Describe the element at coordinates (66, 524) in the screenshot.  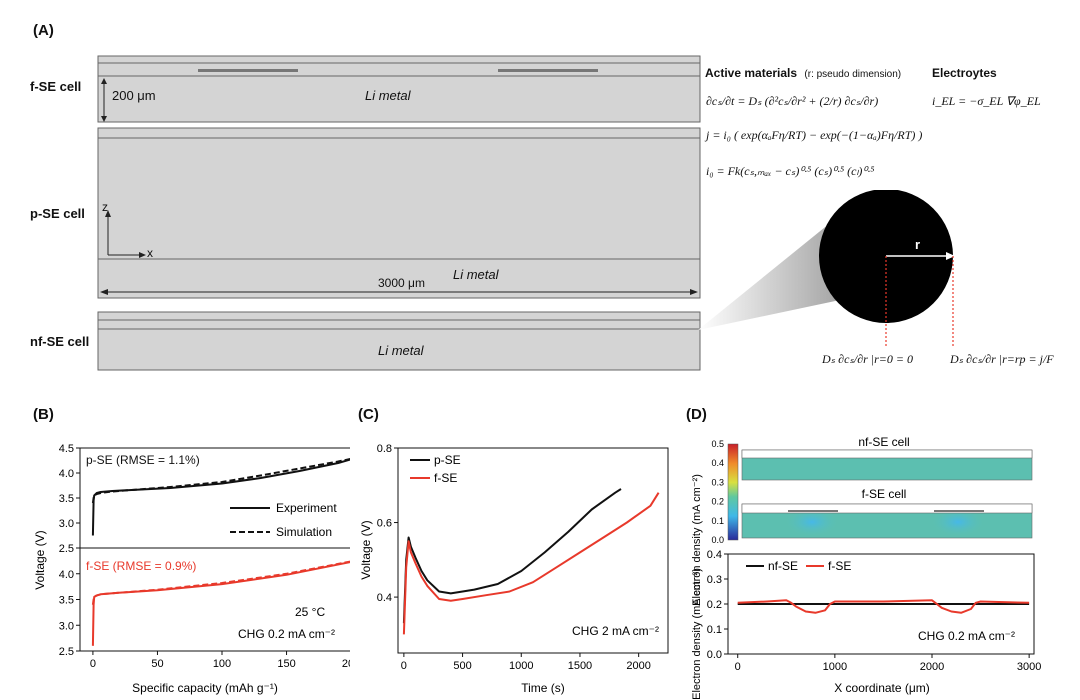
I see `b-top-ytick-label: 3.0` at that location.